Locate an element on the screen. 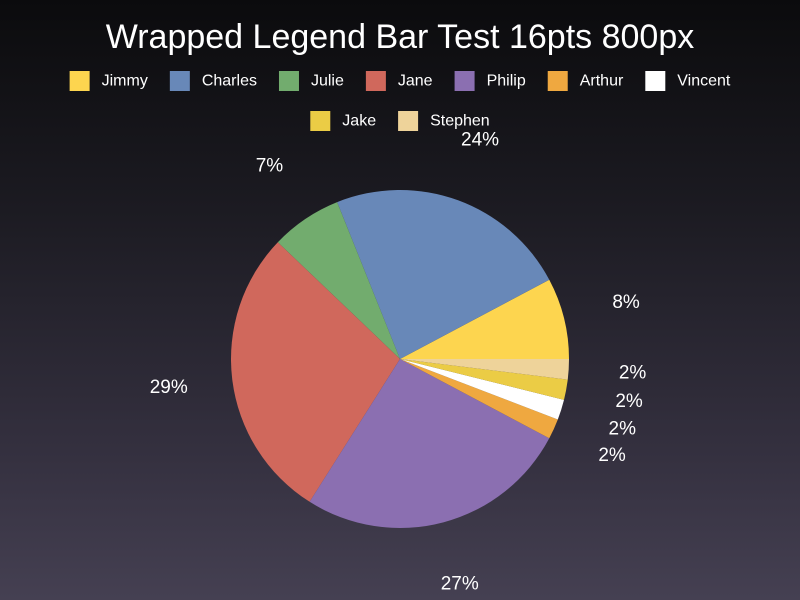  pie-slice-vincent is located at coordinates (482, 389).